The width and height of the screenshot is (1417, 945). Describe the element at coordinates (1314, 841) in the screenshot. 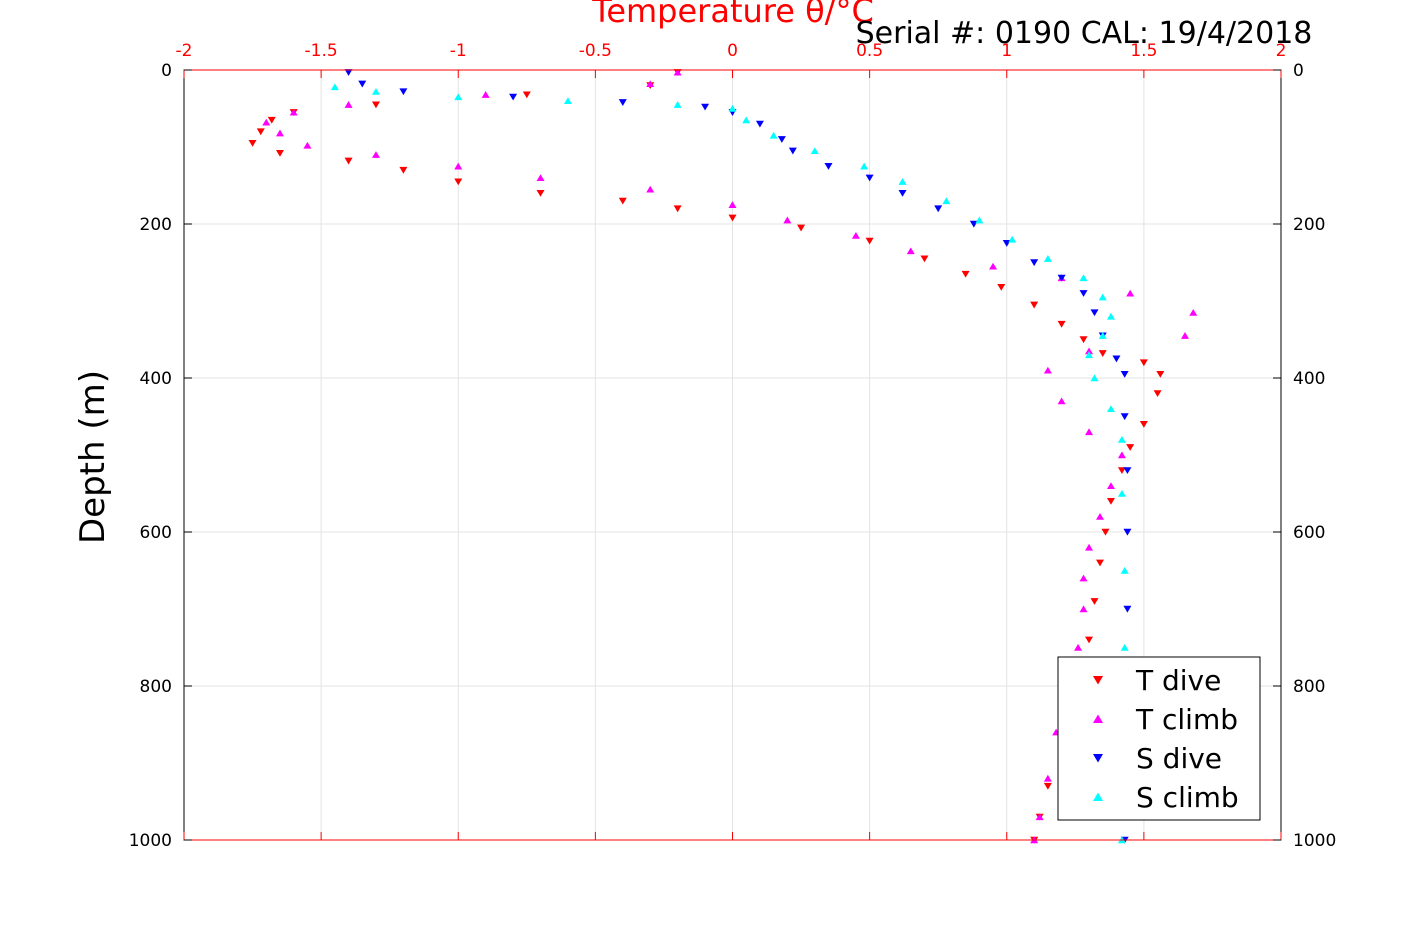

I see `y-tick-label-right: 1000` at that location.